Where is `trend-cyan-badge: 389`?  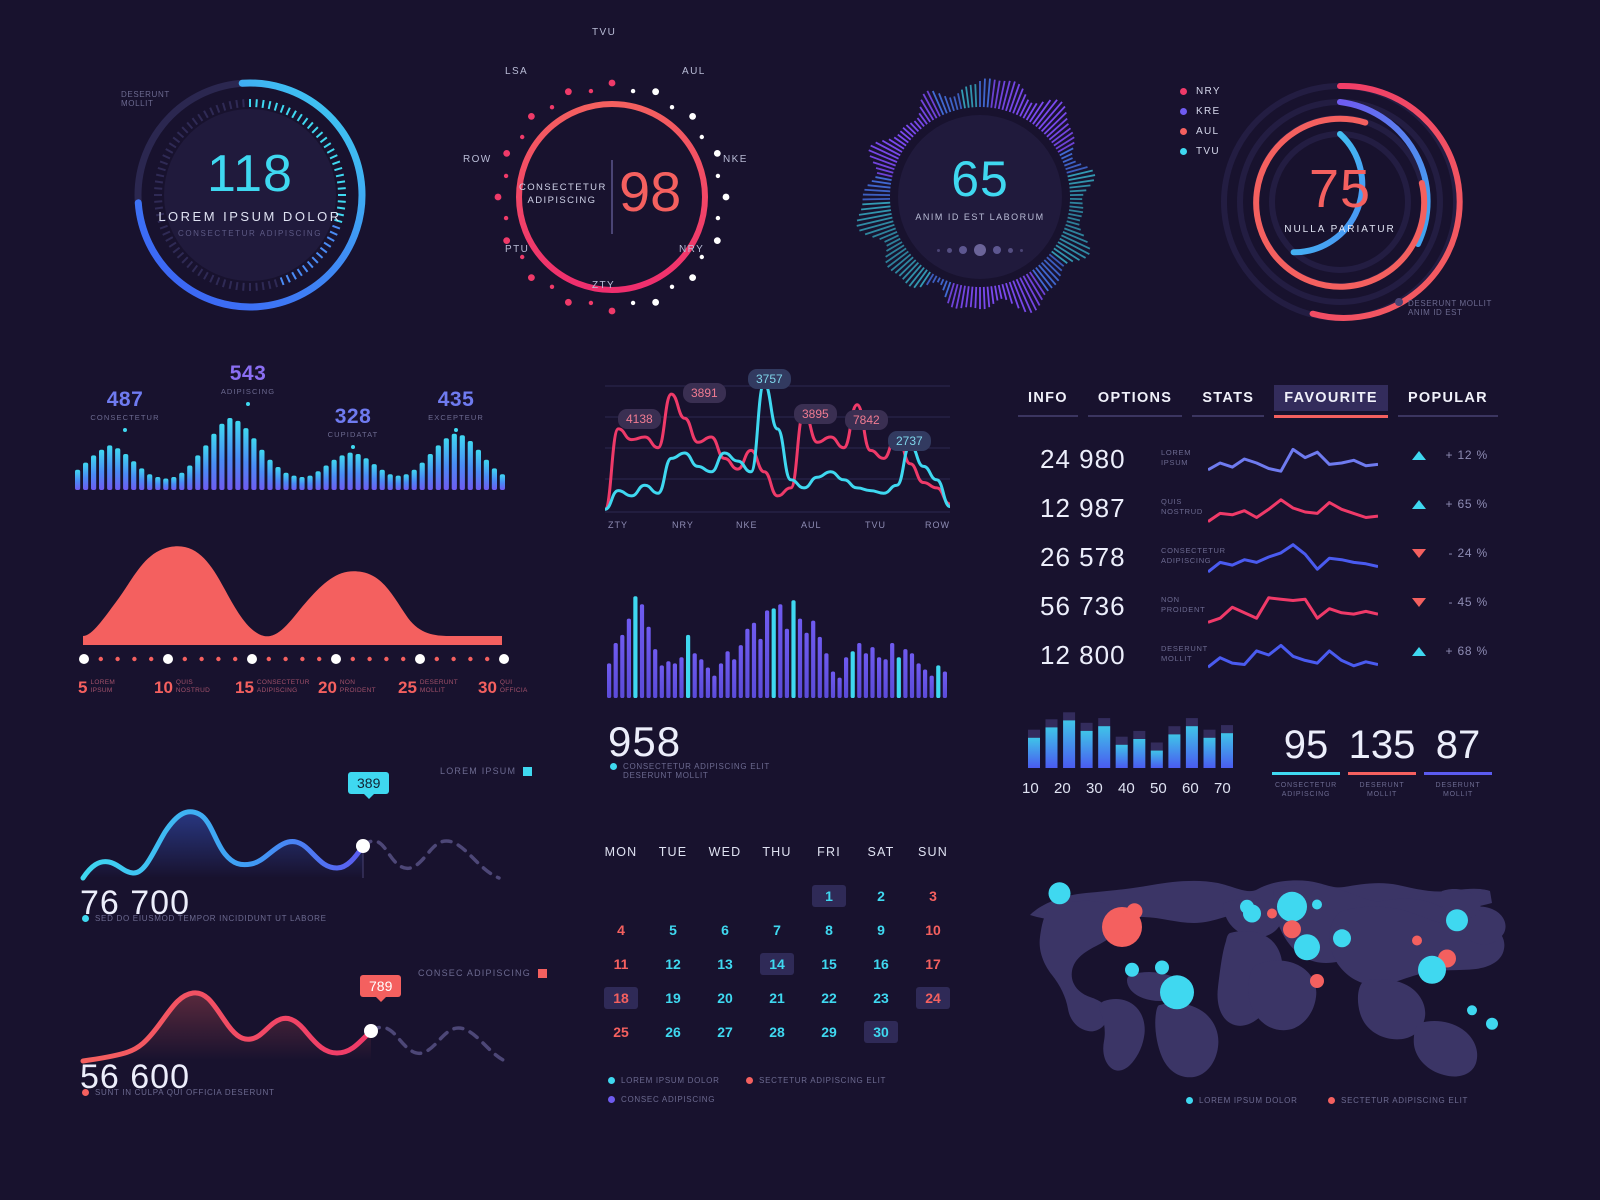 trend-cyan-badge: 389 is located at coordinates (369, 785).